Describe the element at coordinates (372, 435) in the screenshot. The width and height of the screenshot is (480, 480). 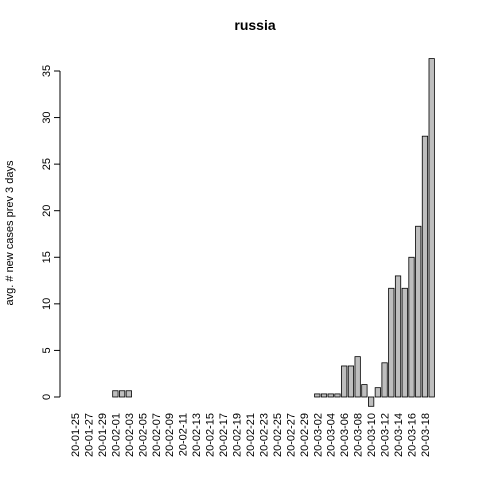
I see `x-tick-label: 20-03-10` at that location.